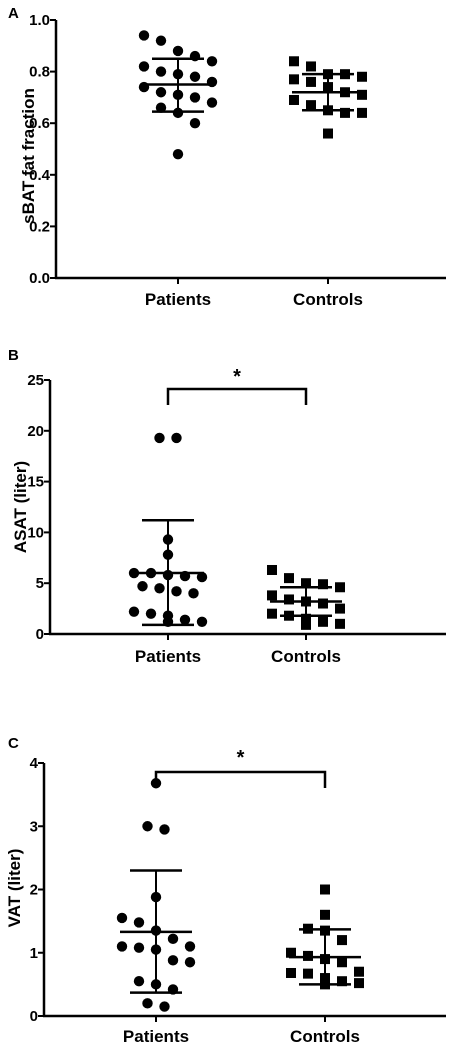 The height and width of the screenshot is (1047, 453). Describe the element at coordinates (39, 226) in the screenshot. I see `y-tick-label-a: 0.2` at that location.